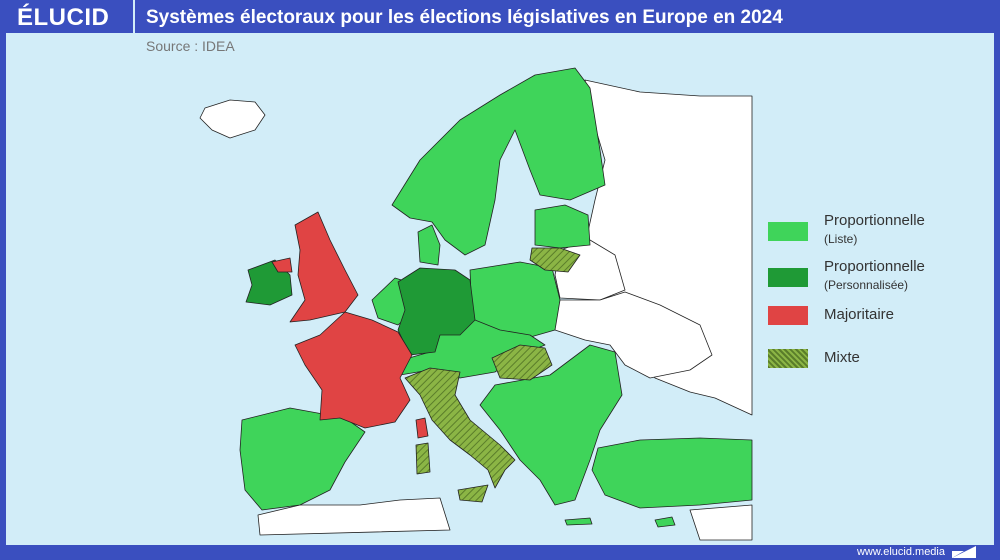 The width and height of the screenshot is (1000, 560). Describe the element at coordinates (866, 285) in the screenshot. I see `legend-sublabel: (Personnalisée)` at that location.